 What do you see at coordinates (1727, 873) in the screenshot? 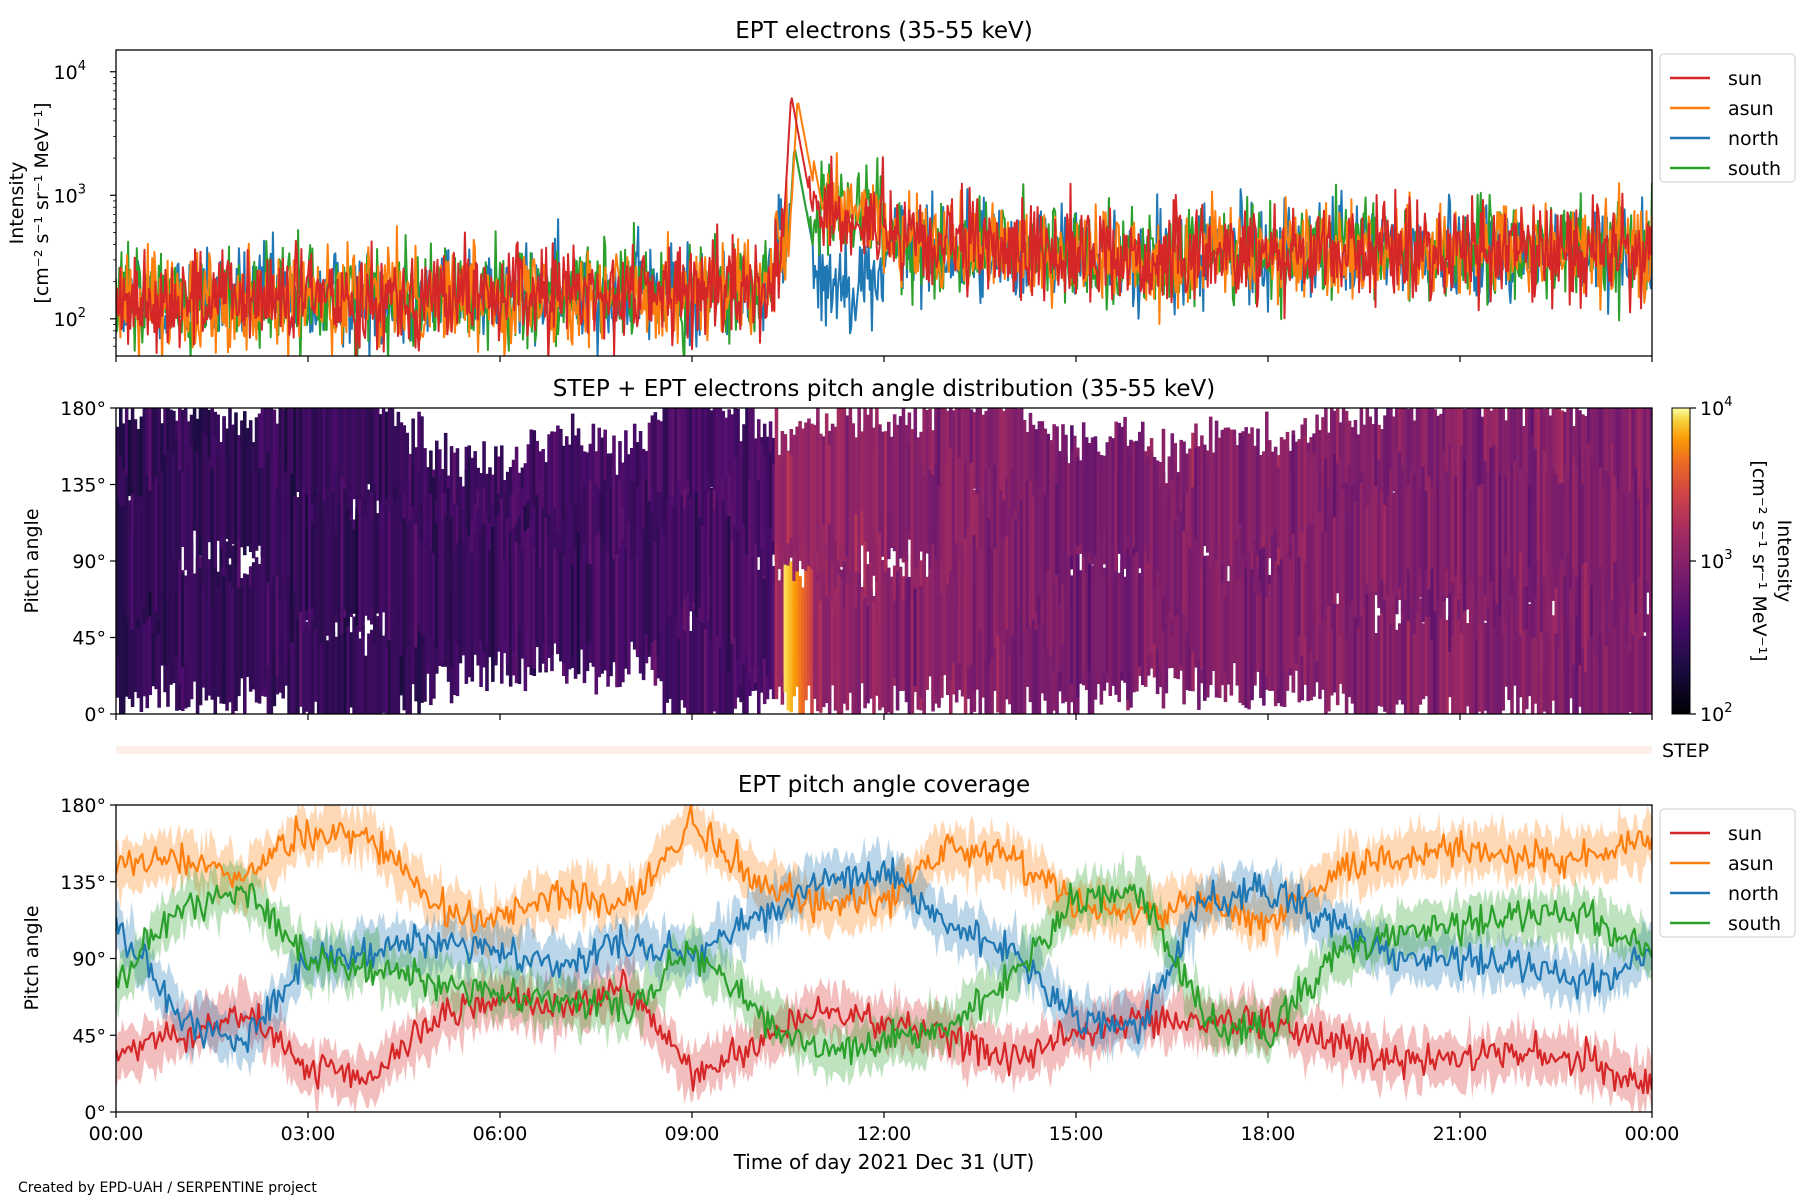
I see `coverage-legend: sun asun north south` at bounding box center [1727, 873].